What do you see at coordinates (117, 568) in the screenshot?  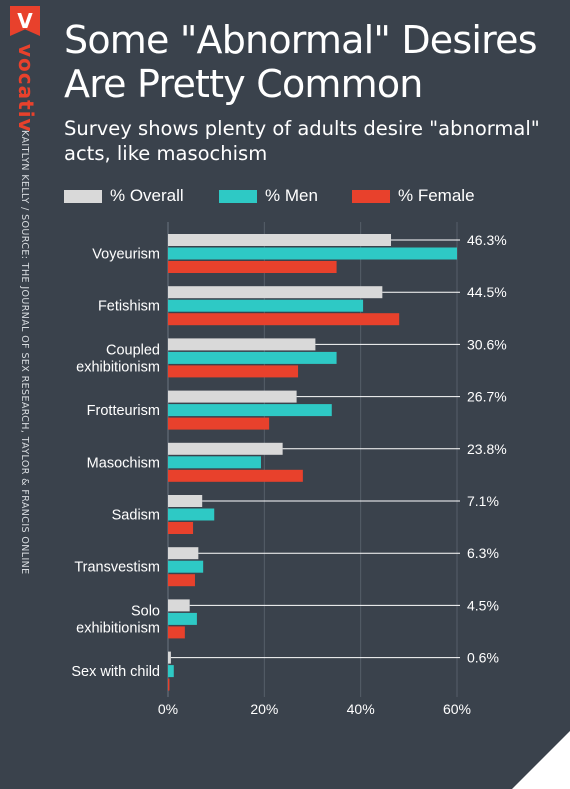 I see `category-label: Transvestism` at bounding box center [117, 568].